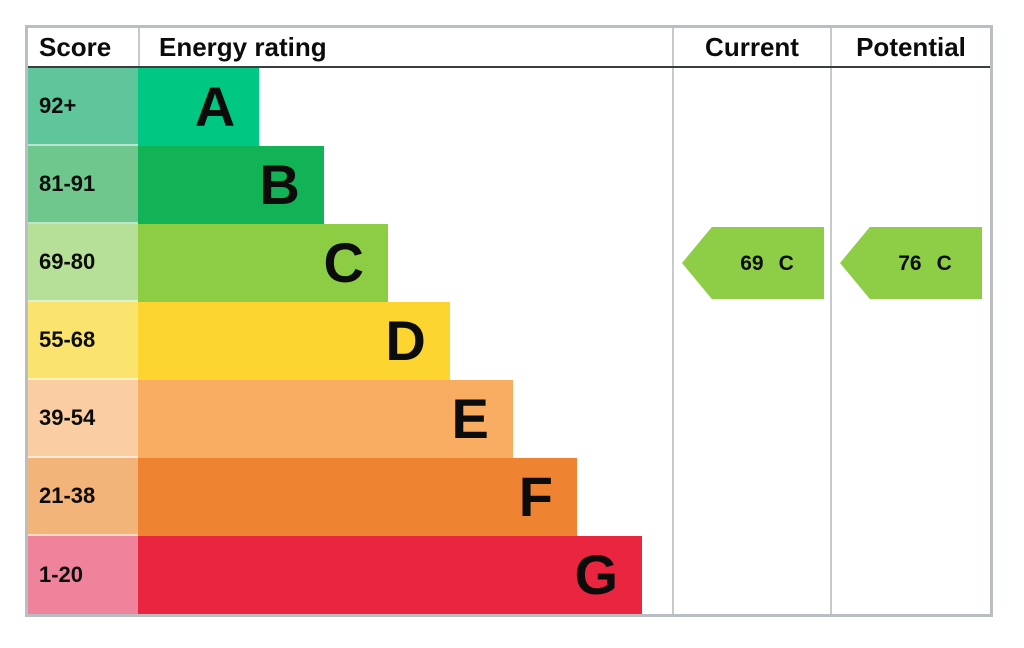 The image size is (1024, 648). Describe the element at coordinates (294, 341) in the screenshot. I see `rating-bar-d: D` at that location.